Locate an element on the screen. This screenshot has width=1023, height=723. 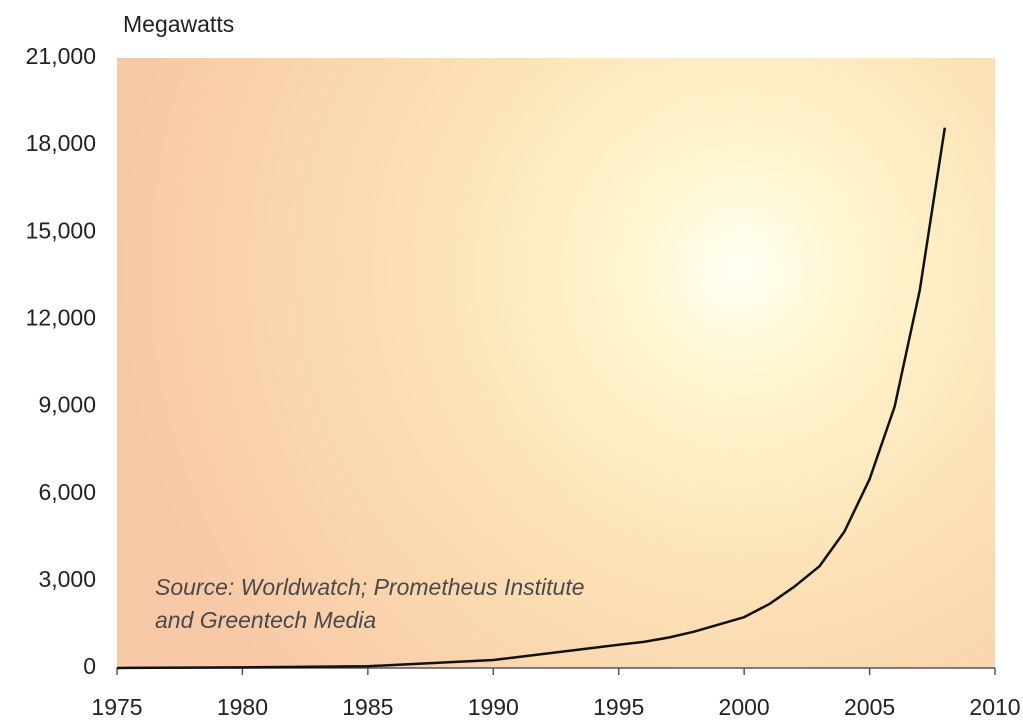
x-tick-label: 2010 is located at coordinates (994, 707).